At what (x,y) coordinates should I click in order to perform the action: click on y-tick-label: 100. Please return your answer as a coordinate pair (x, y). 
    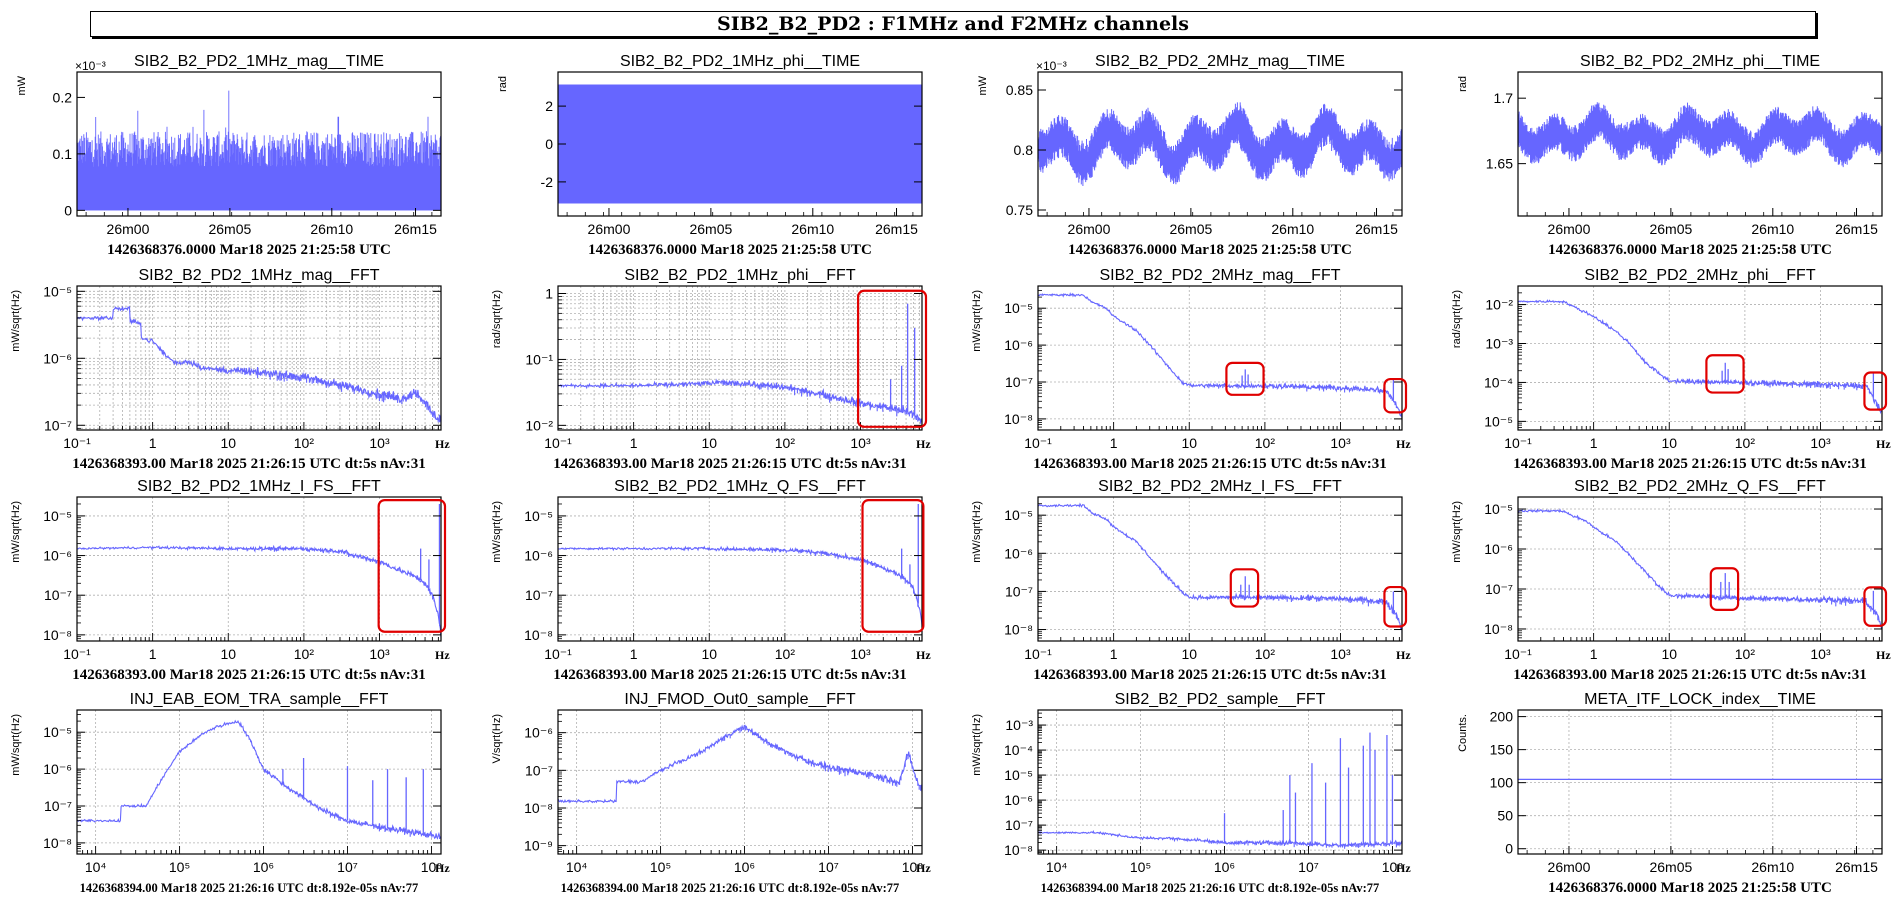
    Looking at the image, I should click on (1502, 783).